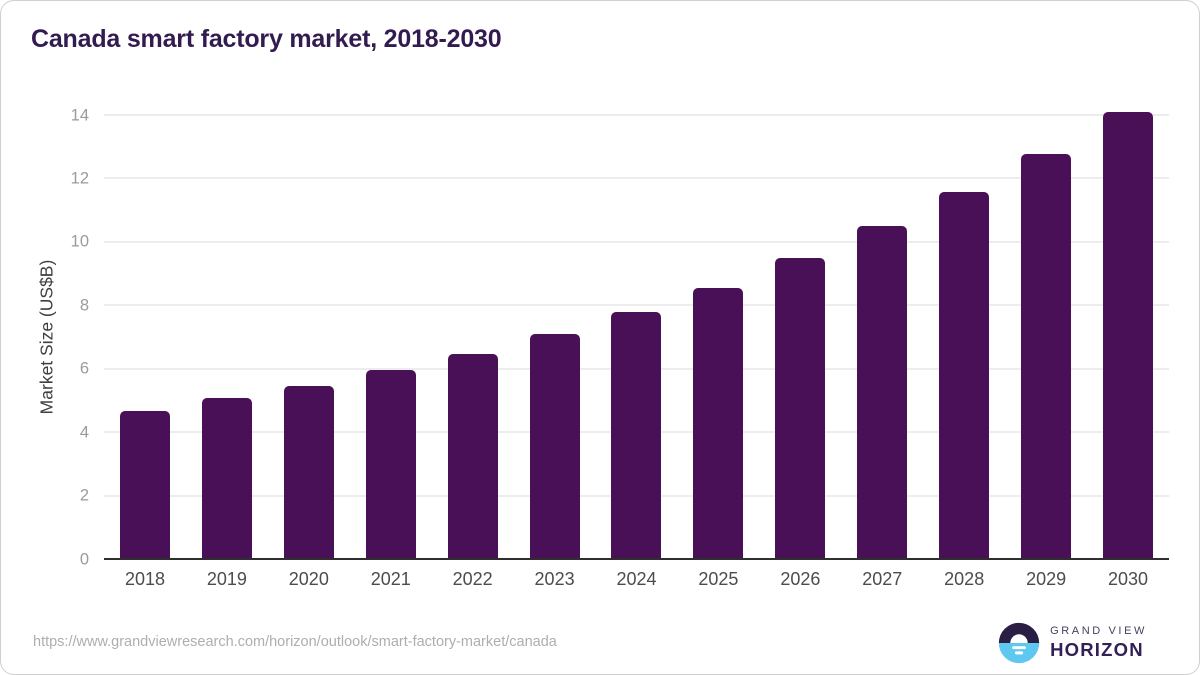 Image resolution: width=1200 pixels, height=675 pixels. I want to click on bar-2028, so click(964, 375).